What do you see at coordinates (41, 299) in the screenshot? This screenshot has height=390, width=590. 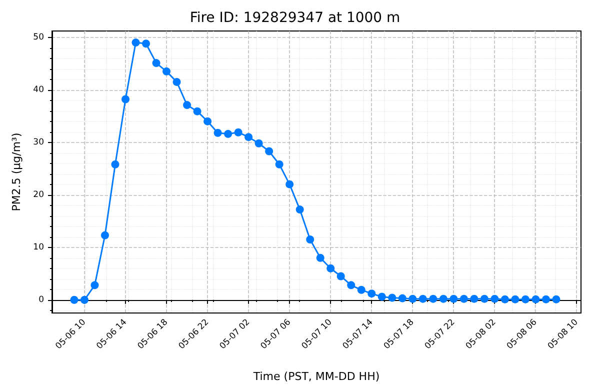 I see `y-tick-label: 0` at bounding box center [41, 299].